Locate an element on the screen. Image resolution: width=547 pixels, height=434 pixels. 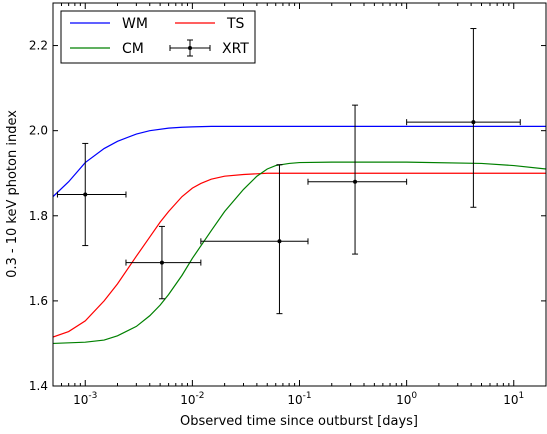
x-axis-label: Observed time since outburst [days] is located at coordinates (299, 421).